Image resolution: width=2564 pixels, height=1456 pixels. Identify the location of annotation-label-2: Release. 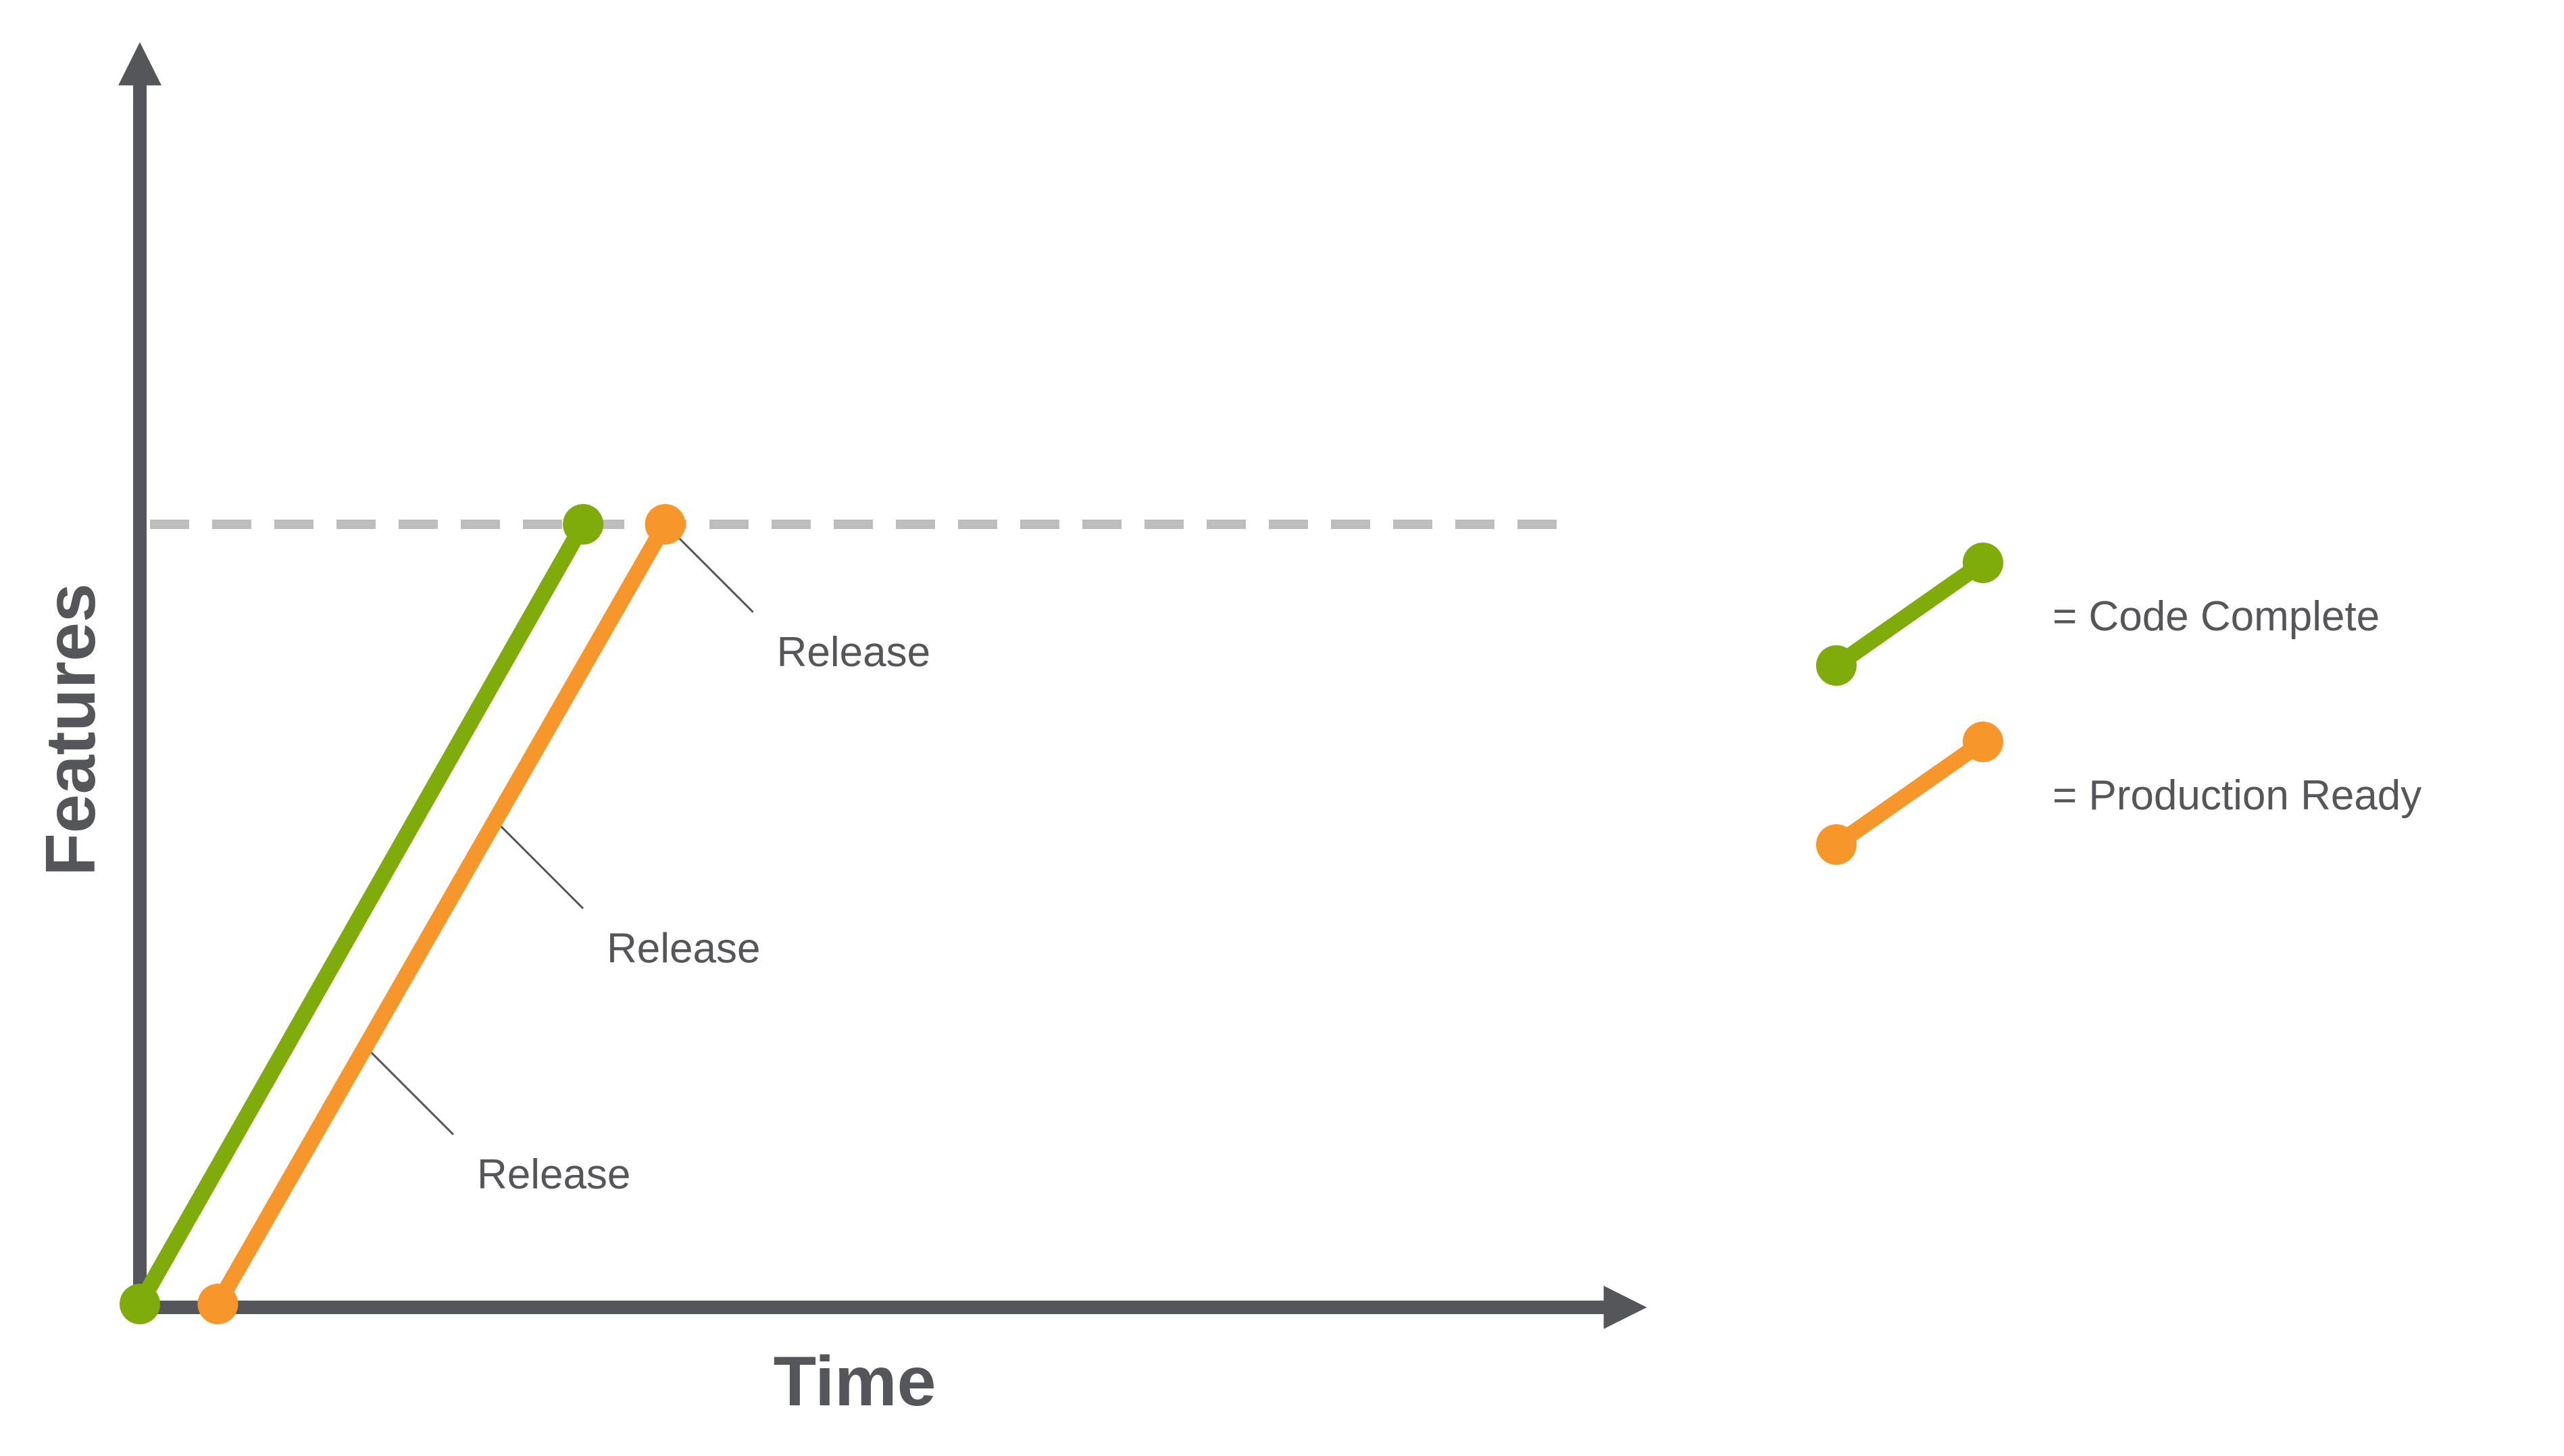
(683, 949).